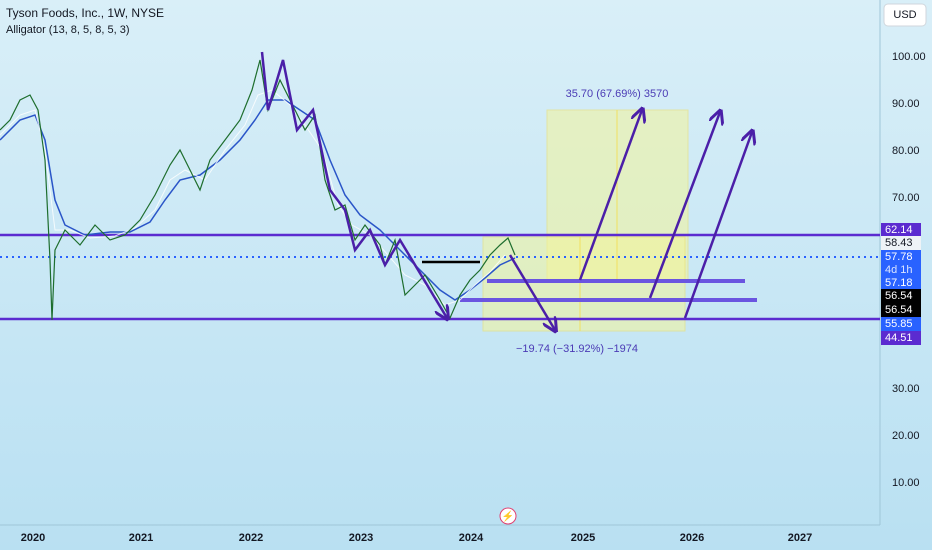  I want to click on event-icon, so click(508, 516).